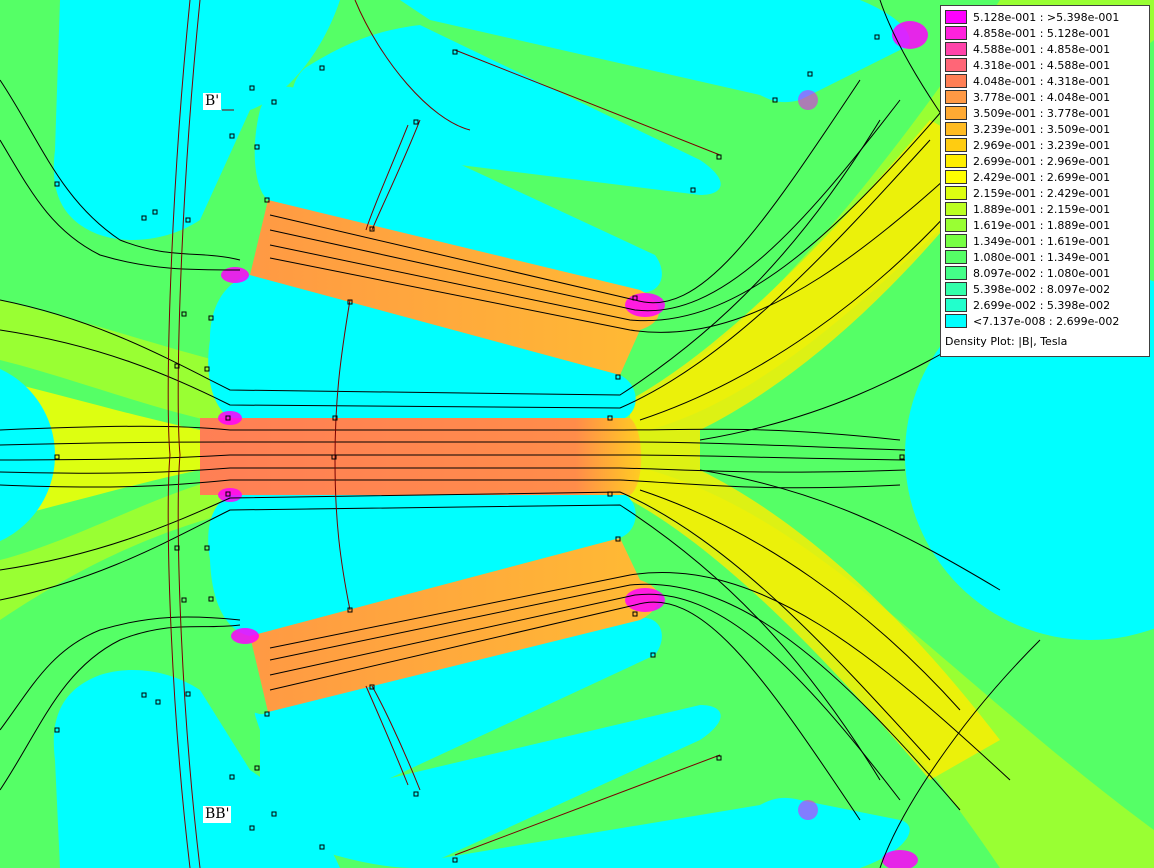  I want to click on legend-row: 1.080e-001 : 1.349e-001, so click(1045, 257).